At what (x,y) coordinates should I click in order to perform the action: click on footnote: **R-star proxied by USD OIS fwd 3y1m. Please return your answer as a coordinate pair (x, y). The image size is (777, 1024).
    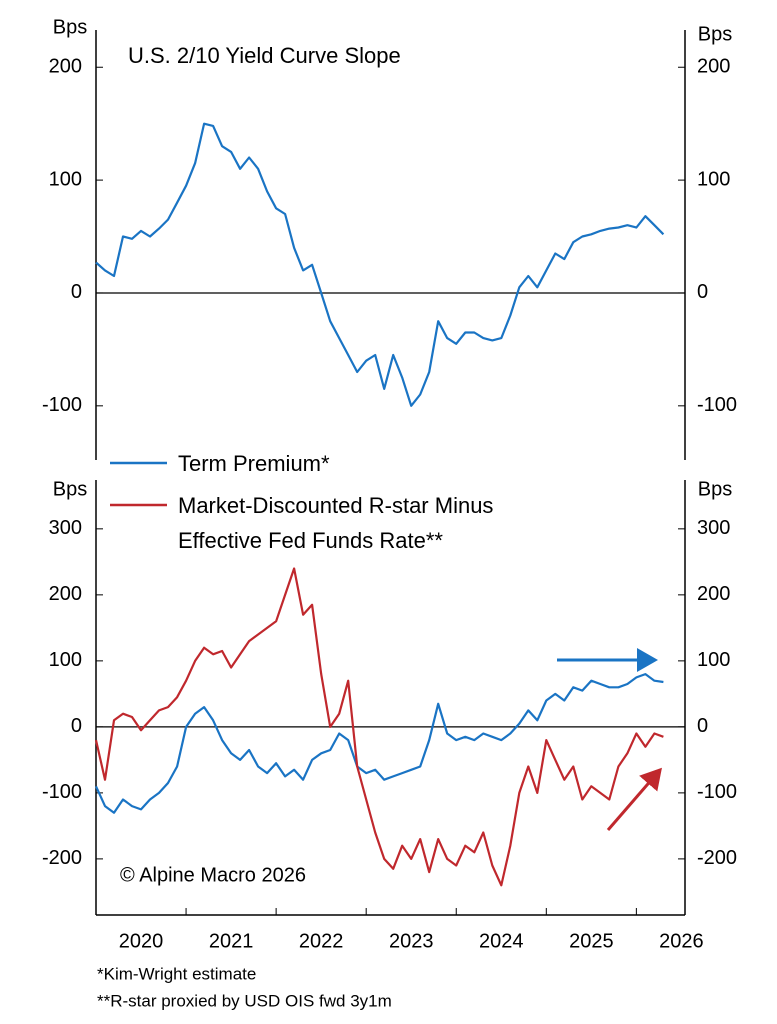
    Looking at the image, I should click on (244, 1000).